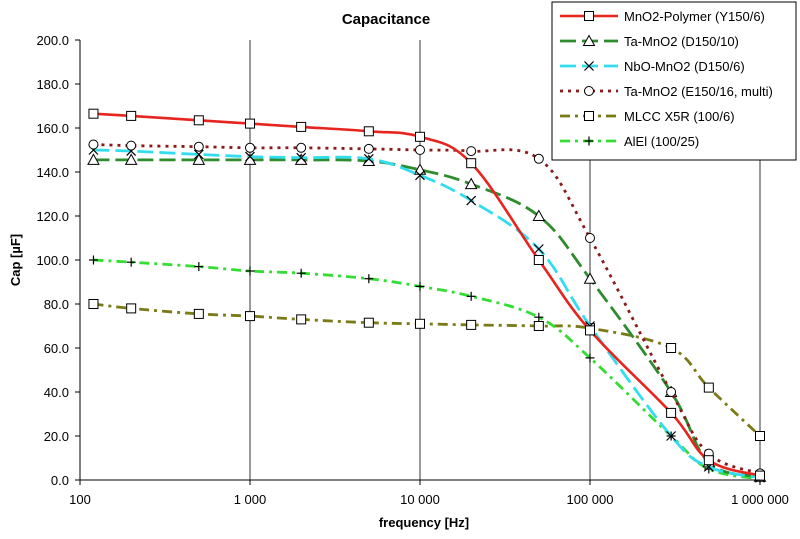 This screenshot has height=539, width=800. Describe the element at coordinates (420, 499) in the screenshot. I see `x-tick-label: 10 000` at that location.